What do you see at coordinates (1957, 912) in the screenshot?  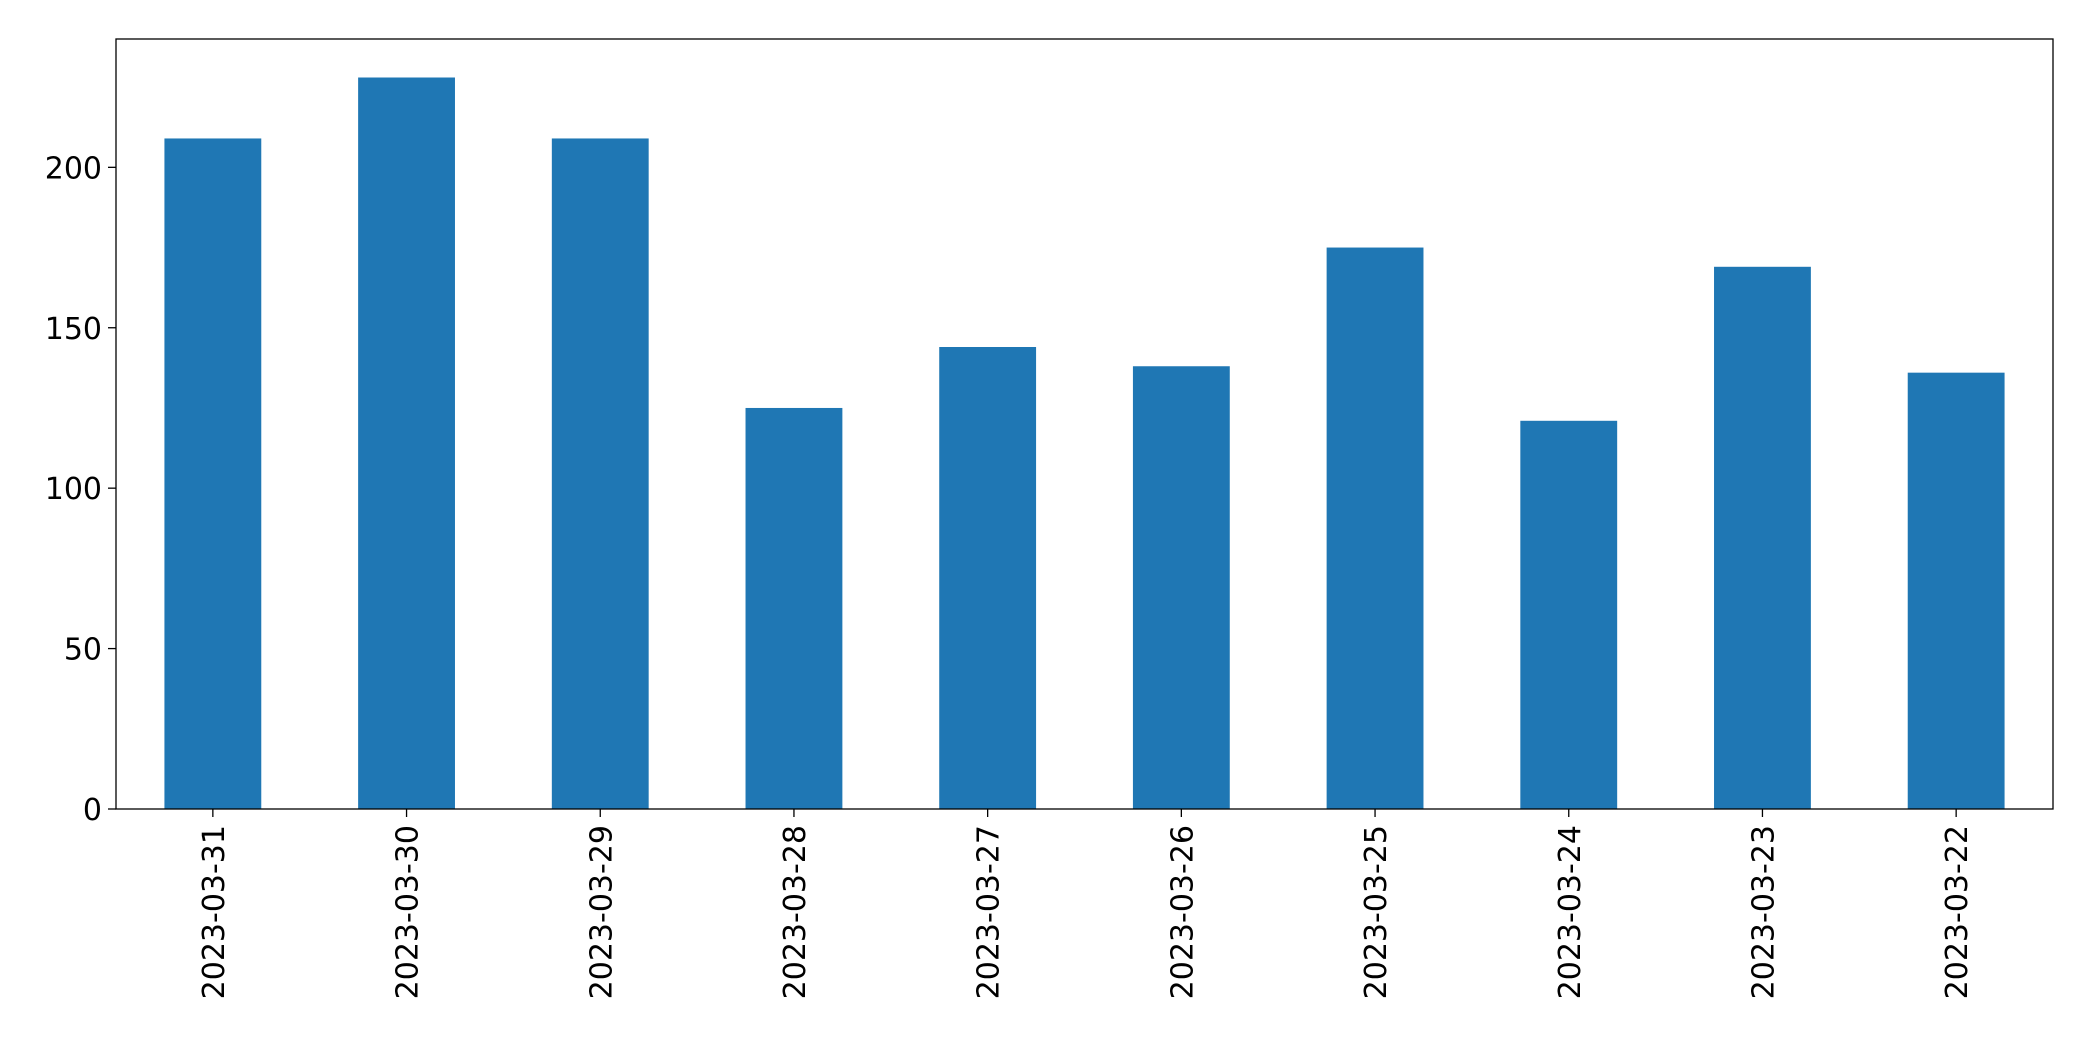 I see `x-tick-label: 2023-03-22` at bounding box center [1957, 912].